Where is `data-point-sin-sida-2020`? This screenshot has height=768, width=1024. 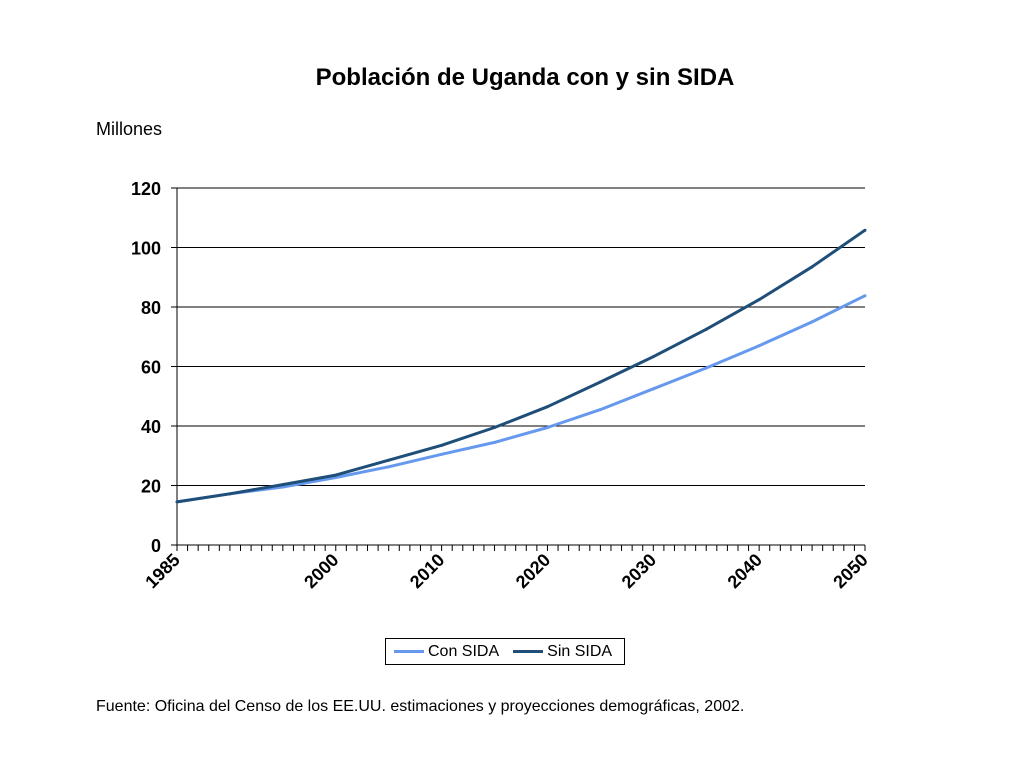
data-point-sin-sida-2020 is located at coordinates (547, 407).